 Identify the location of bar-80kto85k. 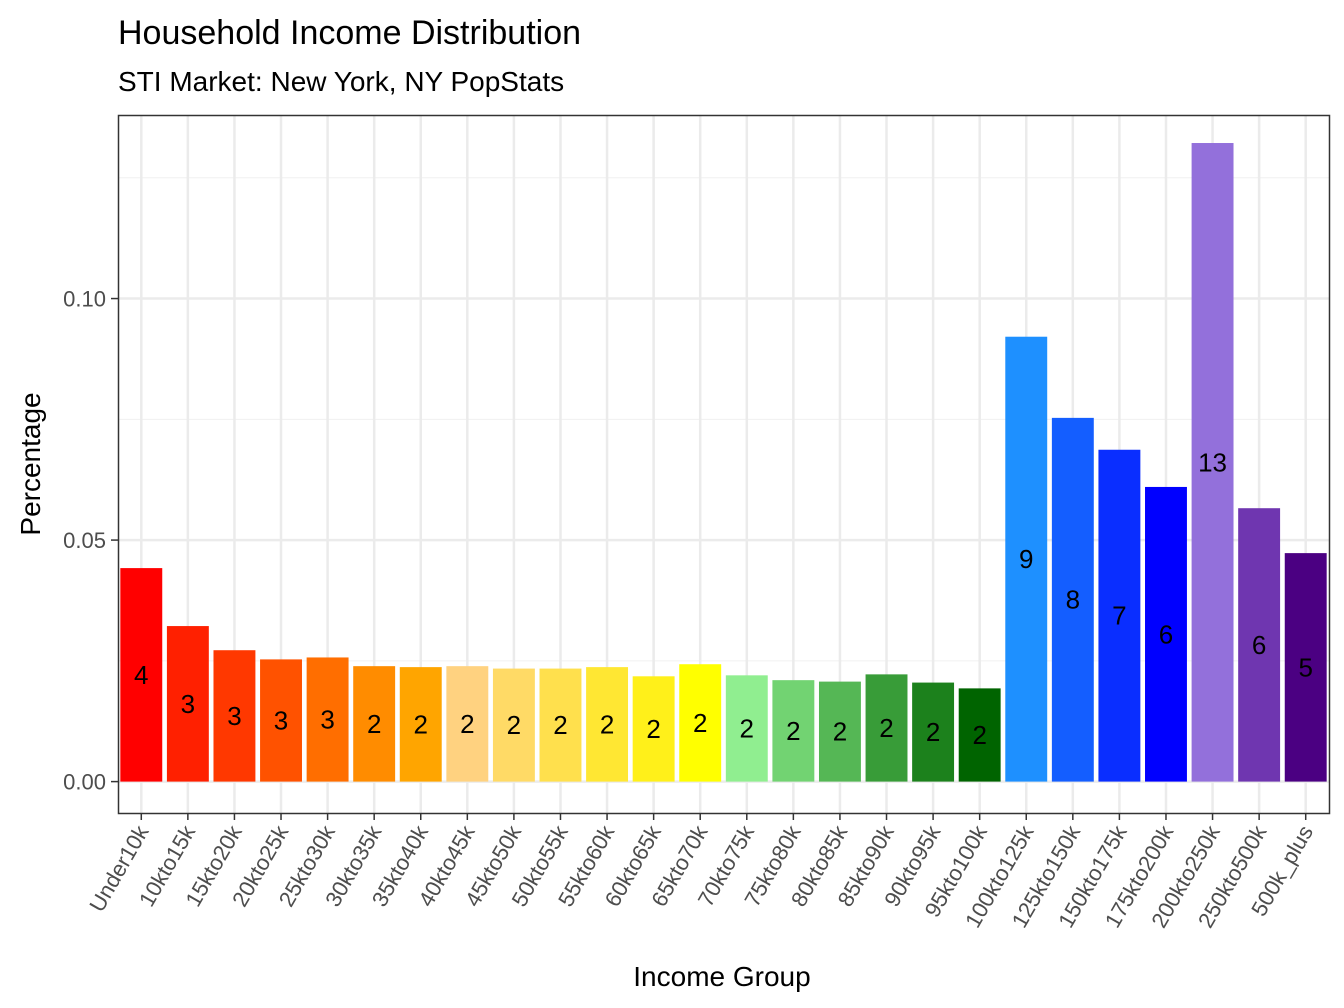
(839, 731).